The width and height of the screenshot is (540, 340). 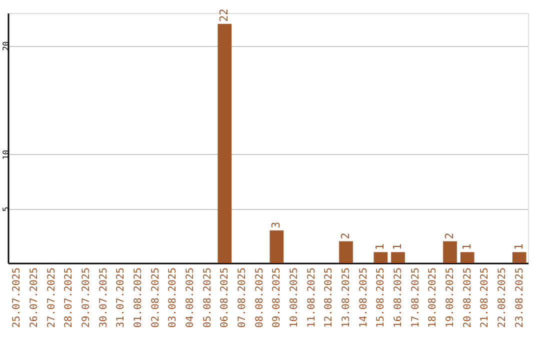 What do you see at coordinates (121, 298) in the screenshot?
I see `x-tick-label: 31.07.2025` at bounding box center [121, 298].